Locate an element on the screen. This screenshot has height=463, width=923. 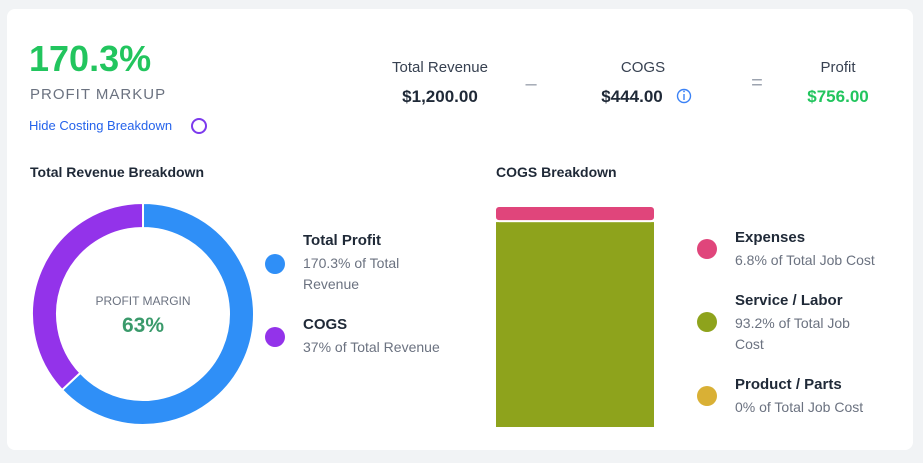
center-value: 63% is located at coordinates (143, 325).